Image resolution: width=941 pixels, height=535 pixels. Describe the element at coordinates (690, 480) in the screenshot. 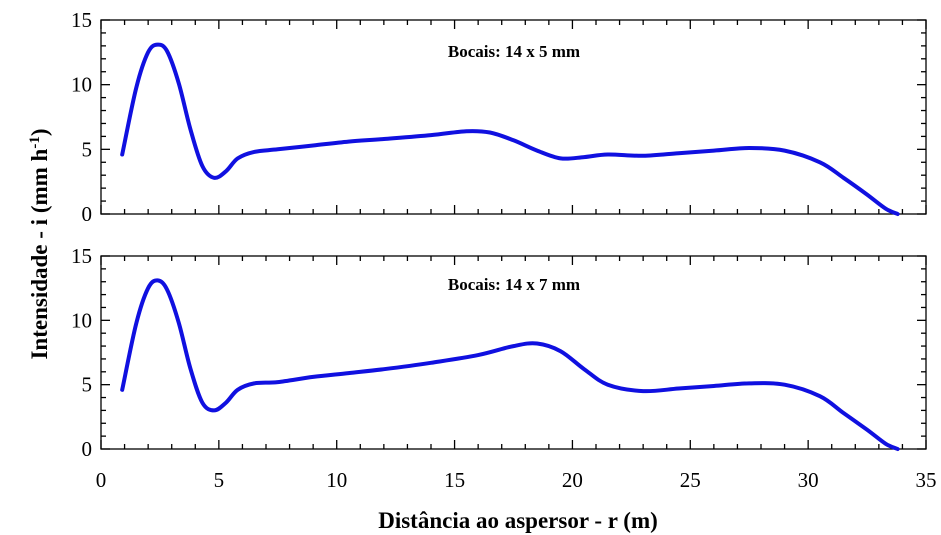

I see `x-tick-label: 25` at that location.